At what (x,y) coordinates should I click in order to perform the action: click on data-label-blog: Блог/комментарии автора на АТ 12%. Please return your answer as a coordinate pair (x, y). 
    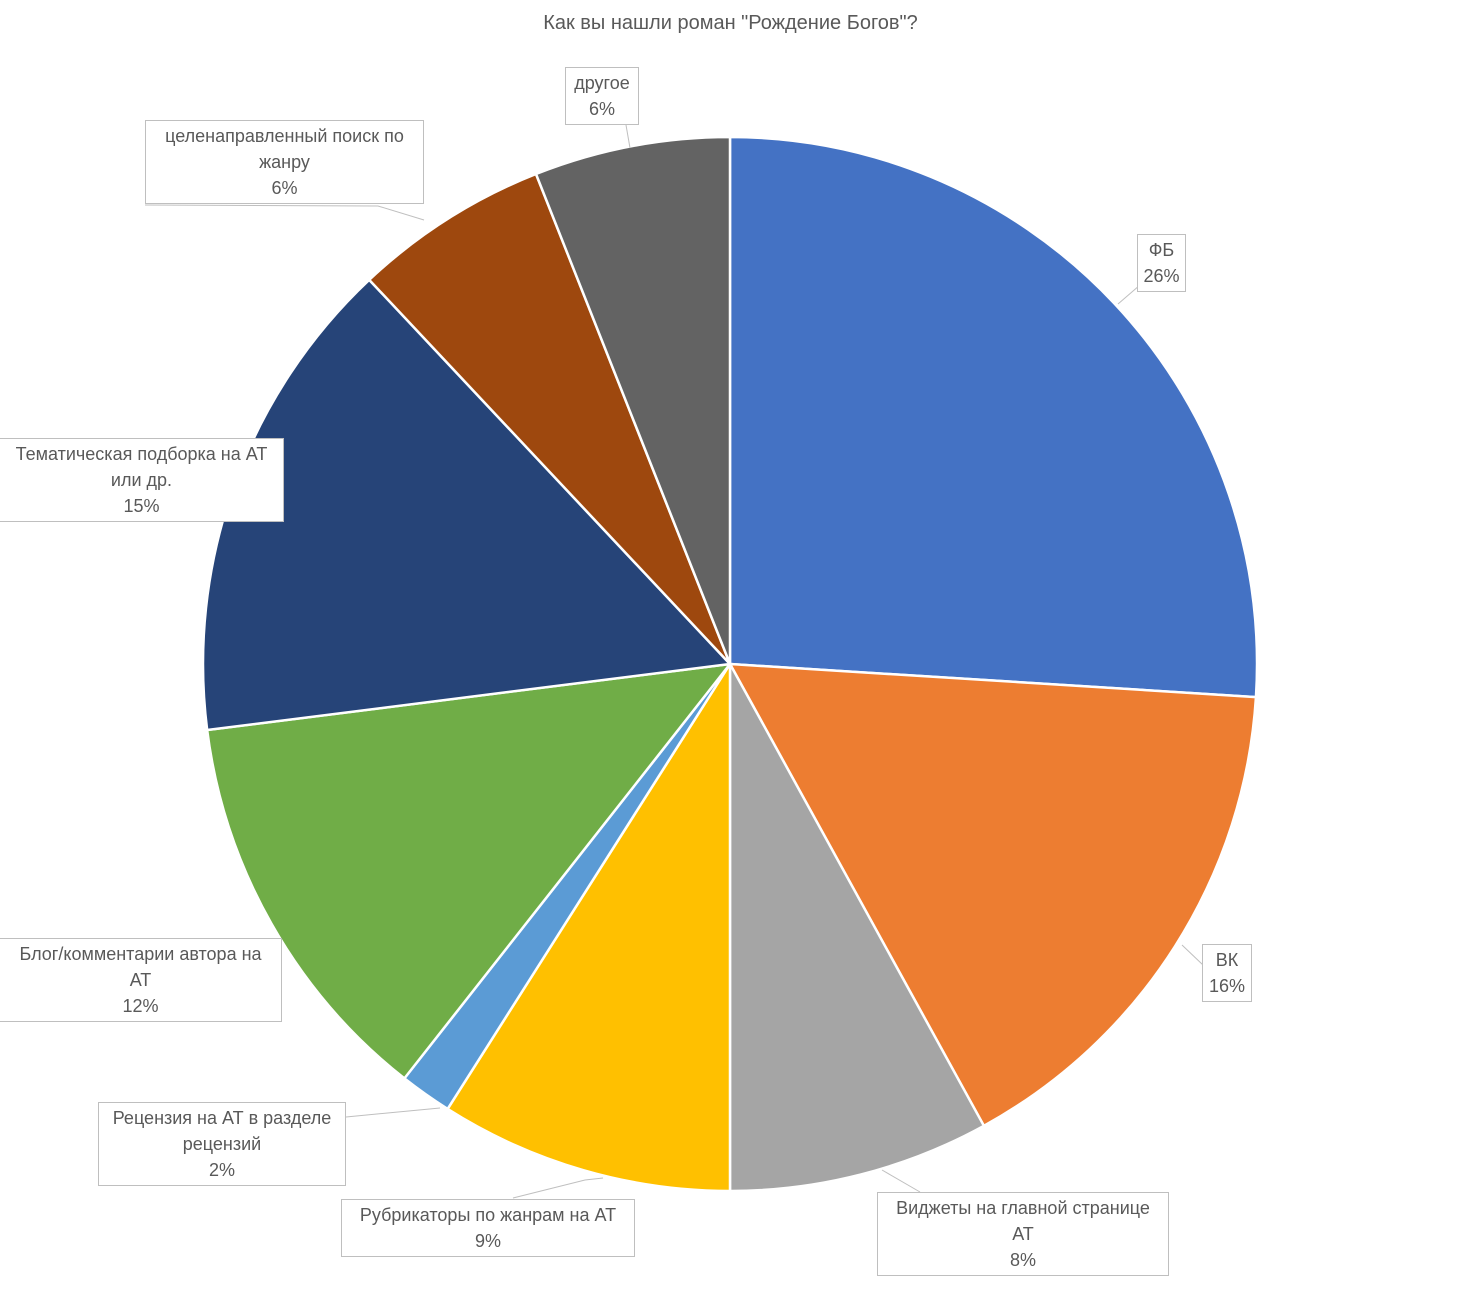
    Looking at the image, I should click on (141, 980).